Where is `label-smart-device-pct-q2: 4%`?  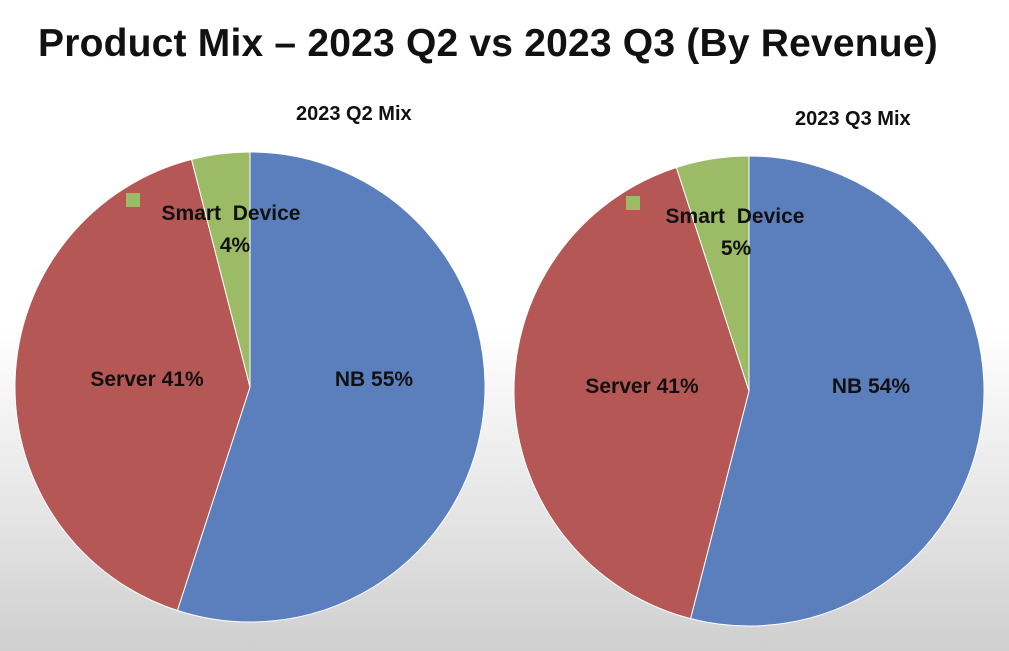 label-smart-device-pct-q2: 4% is located at coordinates (235, 245).